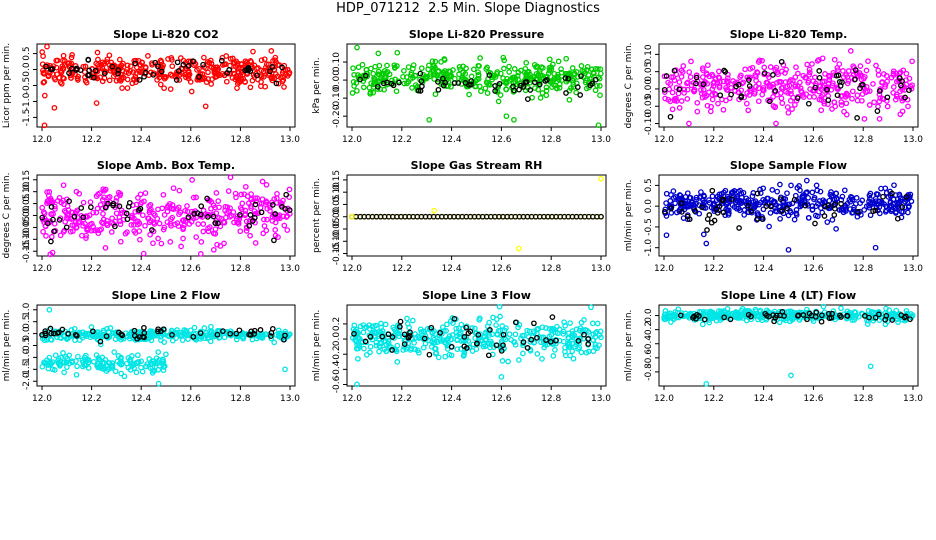 The height and width of the screenshot is (540, 936). What do you see at coordinates (42, 269) in the screenshot?
I see `x-tick-label: 12.0` at bounding box center [42, 269].